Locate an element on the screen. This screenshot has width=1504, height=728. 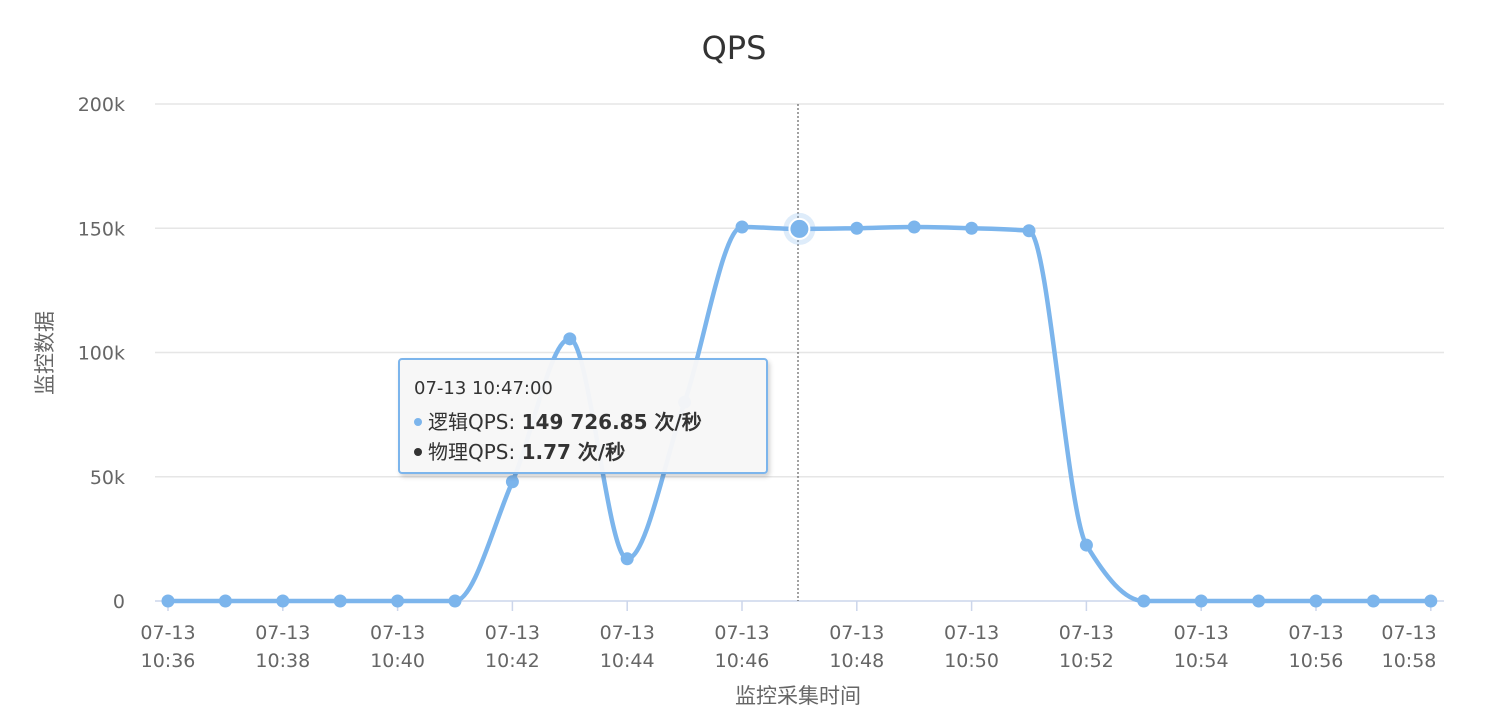
y-tick-label: 50k is located at coordinates (107, 478).